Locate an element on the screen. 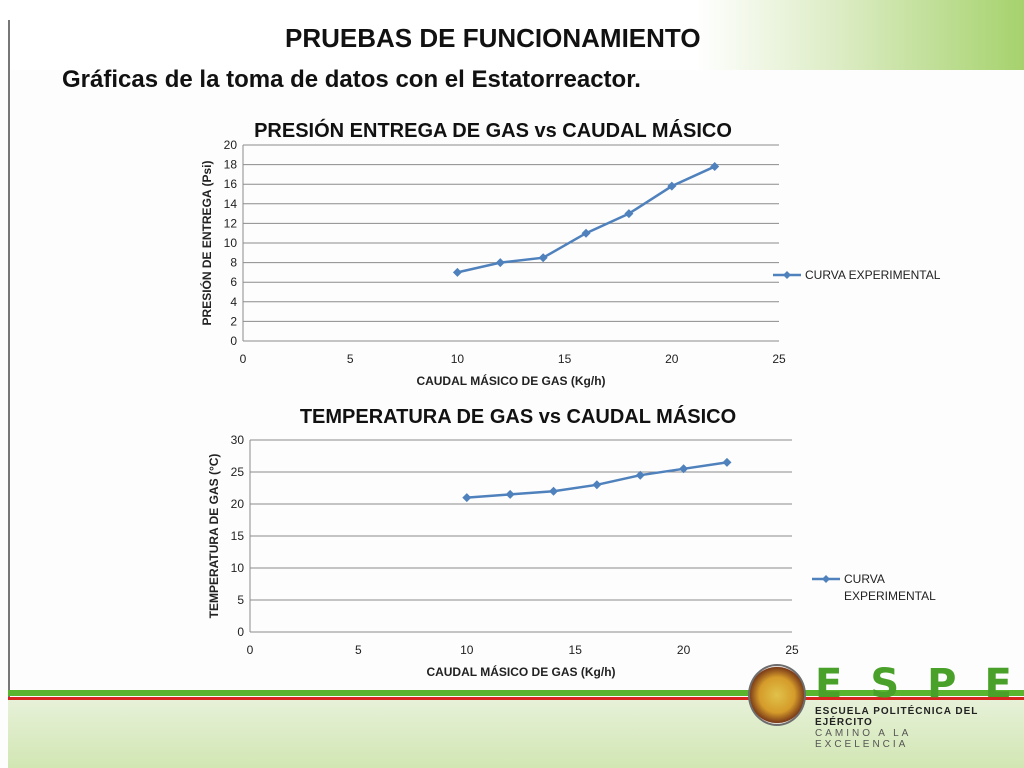  logo-letters: ESPE is located at coordinates (919, 684).